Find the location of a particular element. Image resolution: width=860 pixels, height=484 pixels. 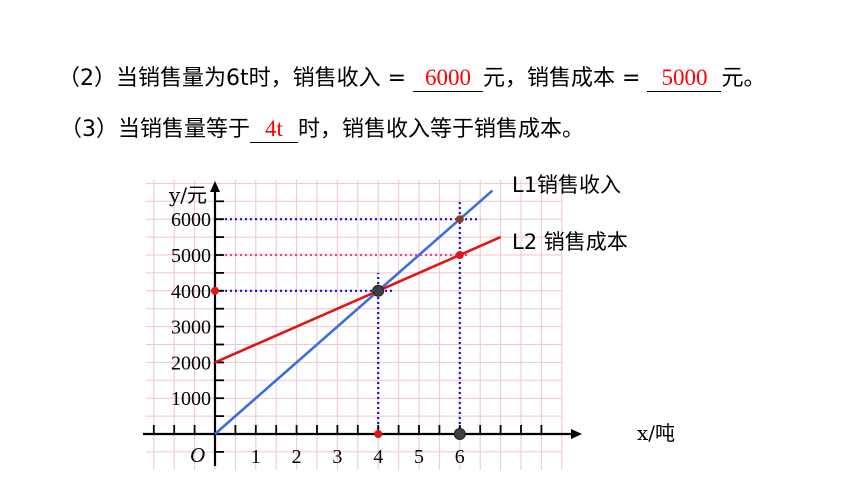

question-3: （3）当销售量等于 4t 时，销售收入等于销售成本。 is located at coordinates (322, 127).